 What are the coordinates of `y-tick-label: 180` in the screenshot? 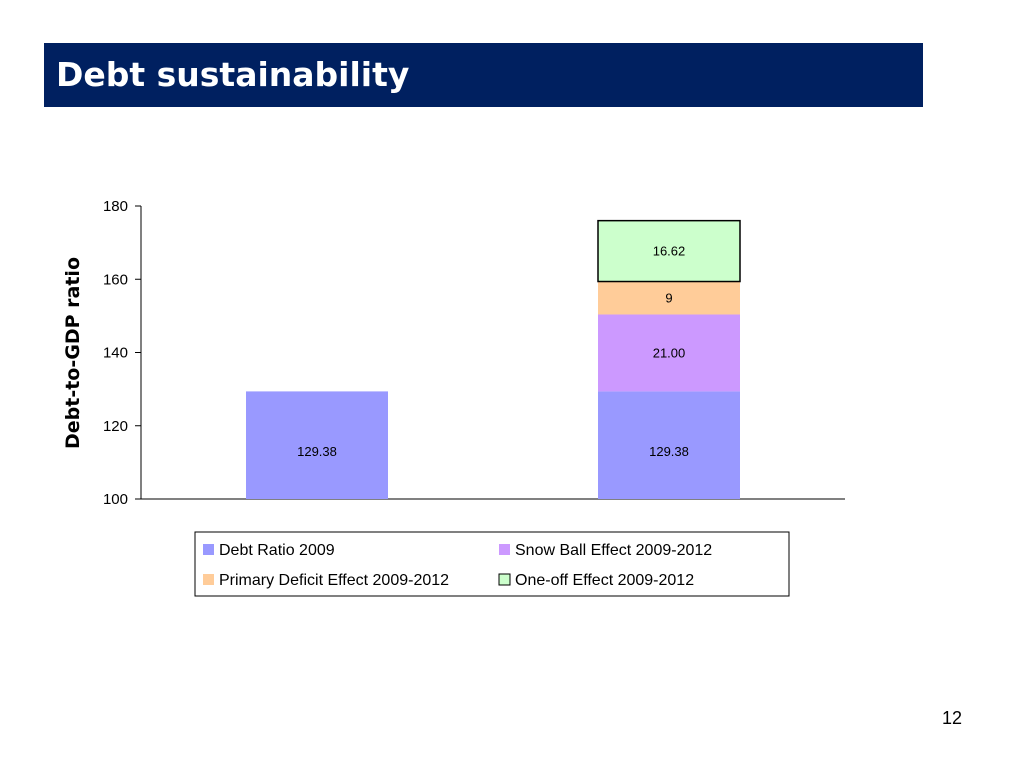 It's located at (115, 206).